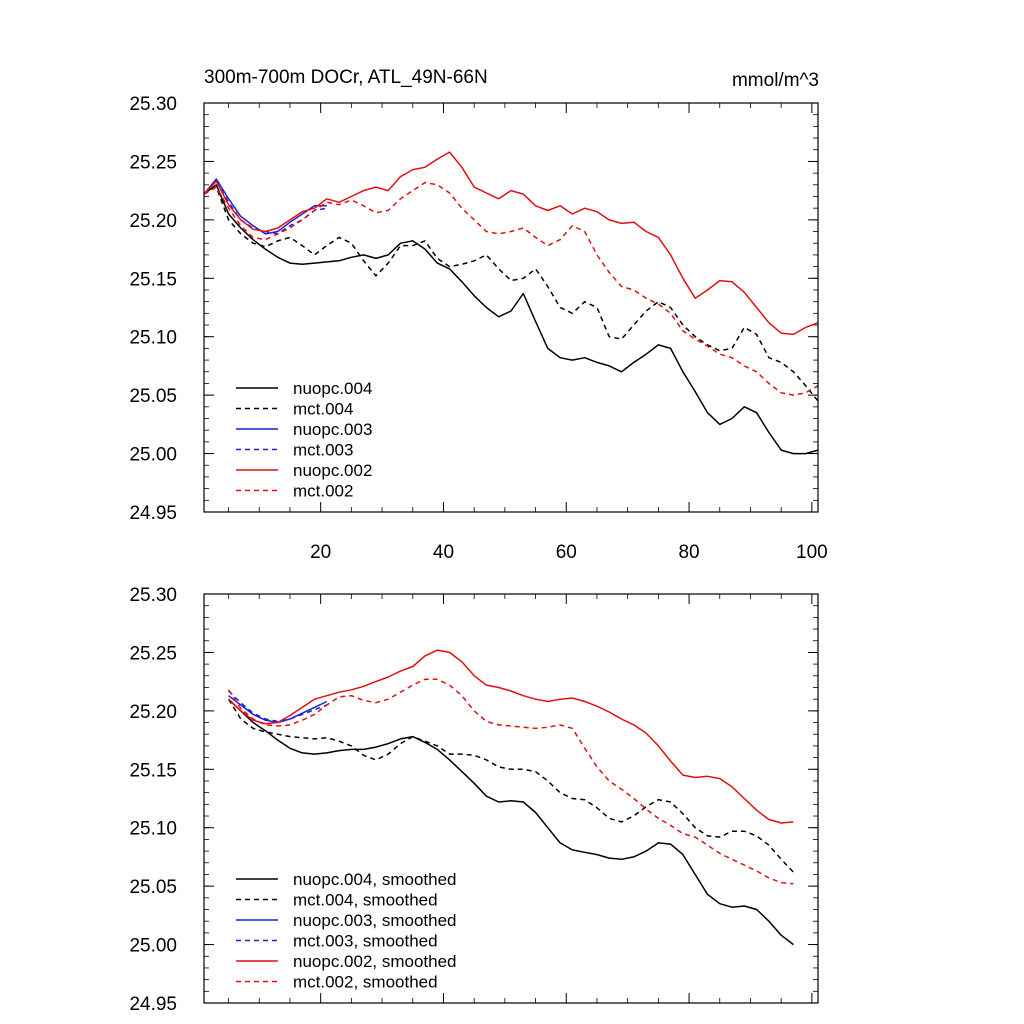 The height and width of the screenshot is (1024, 1024). I want to click on top-y-tick-labels: 24.95 25.00 25.05 25.10 25.15 25.20 25.25 25.30, so click(153, 309).